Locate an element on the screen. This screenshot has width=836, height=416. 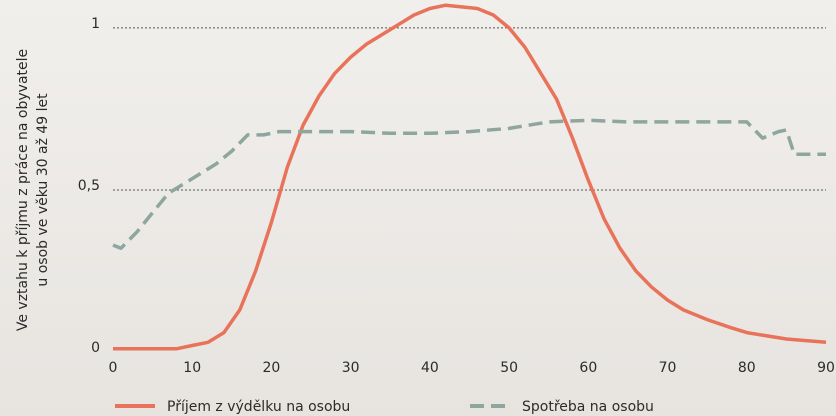
y-tick-label: 0 is located at coordinates (95, 348).